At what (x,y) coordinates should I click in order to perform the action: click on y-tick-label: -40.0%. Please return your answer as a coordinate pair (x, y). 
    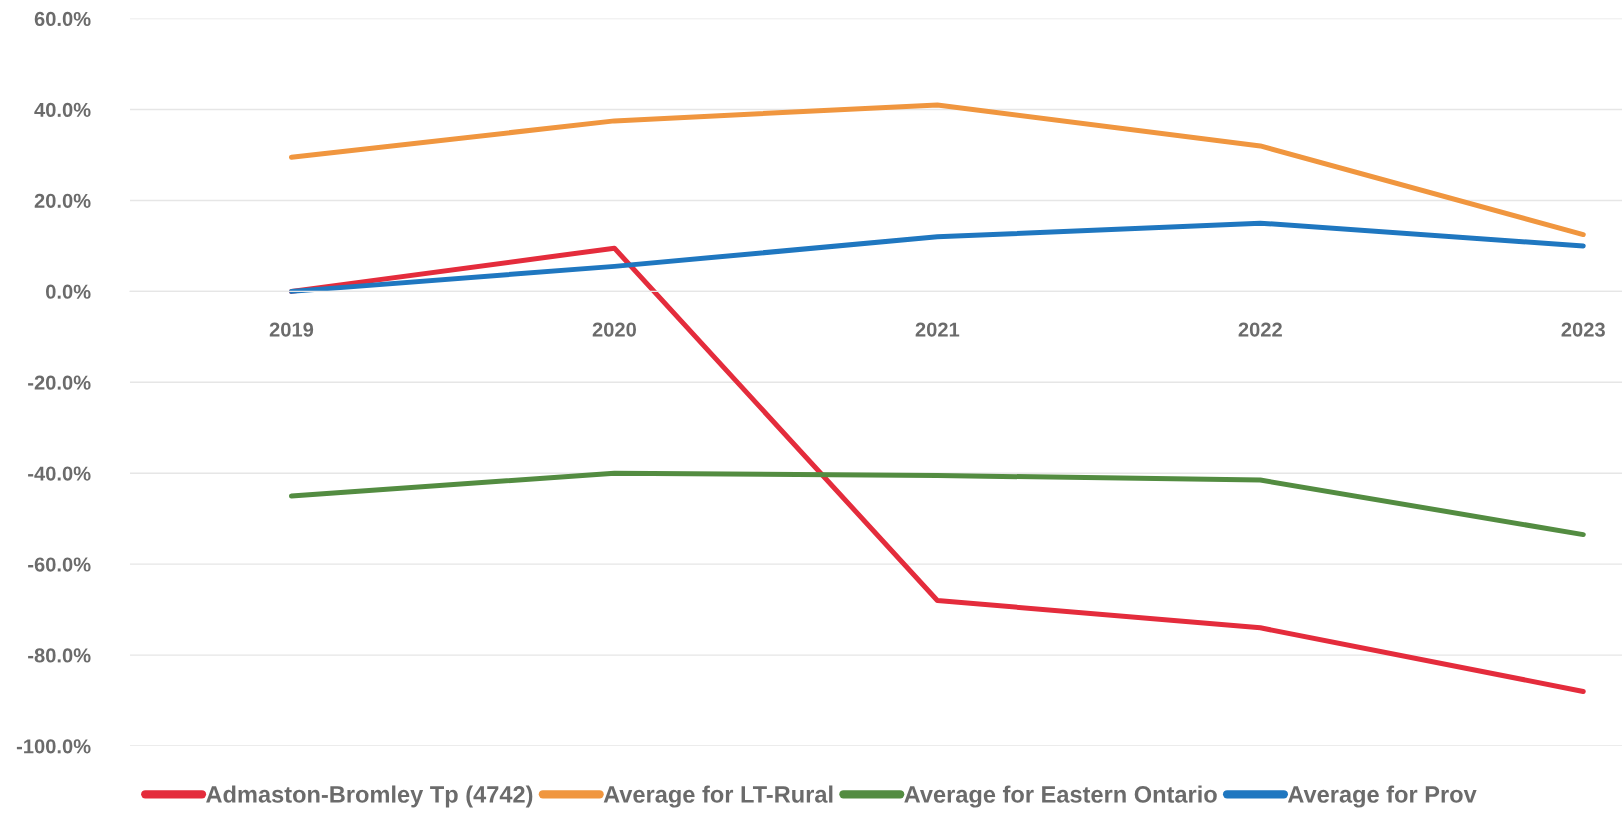
    Looking at the image, I should click on (59, 473).